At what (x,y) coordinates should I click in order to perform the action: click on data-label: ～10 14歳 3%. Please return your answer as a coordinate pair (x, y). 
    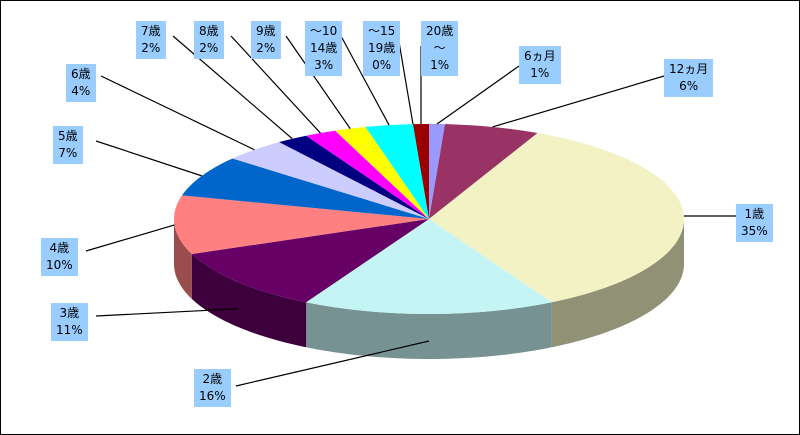
    Looking at the image, I should click on (324, 48).